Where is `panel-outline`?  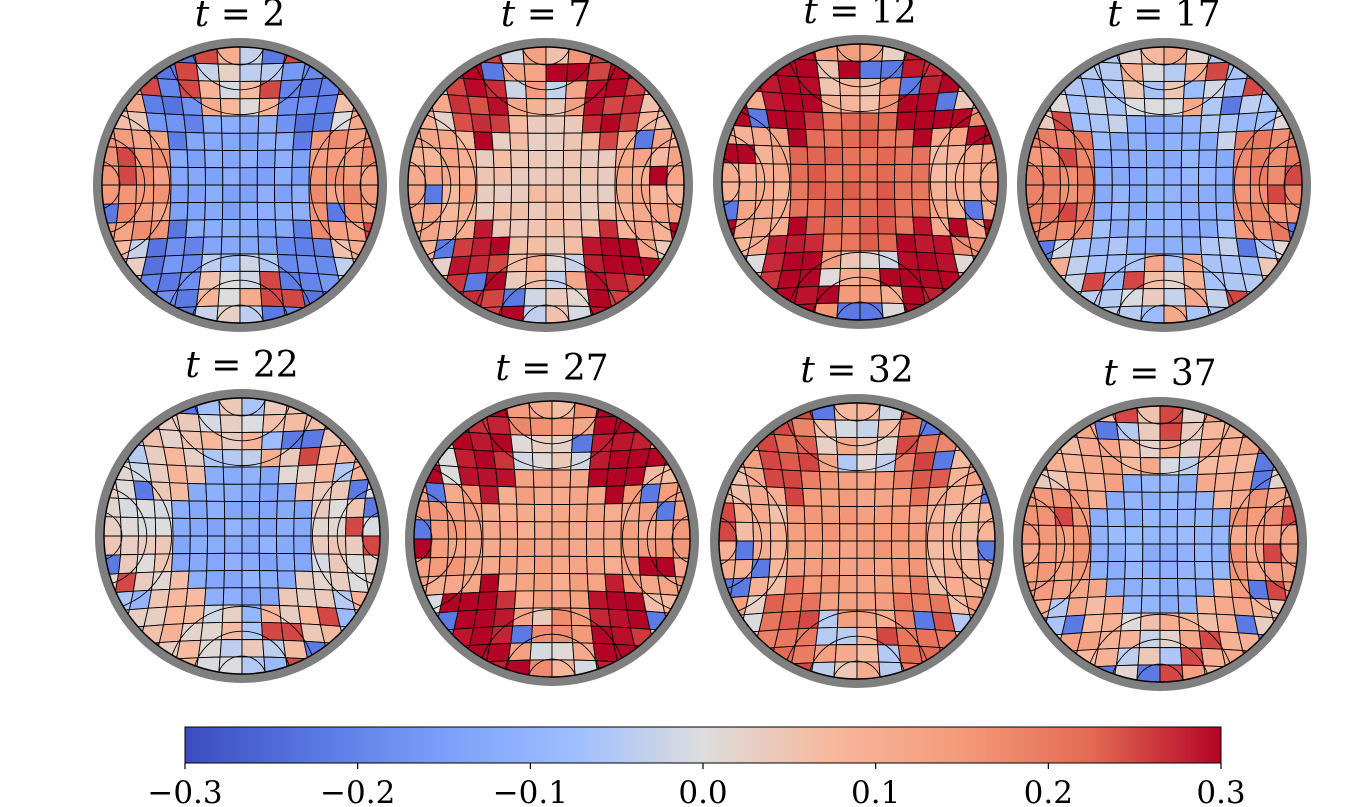
panel-outline is located at coordinates (860, 182).